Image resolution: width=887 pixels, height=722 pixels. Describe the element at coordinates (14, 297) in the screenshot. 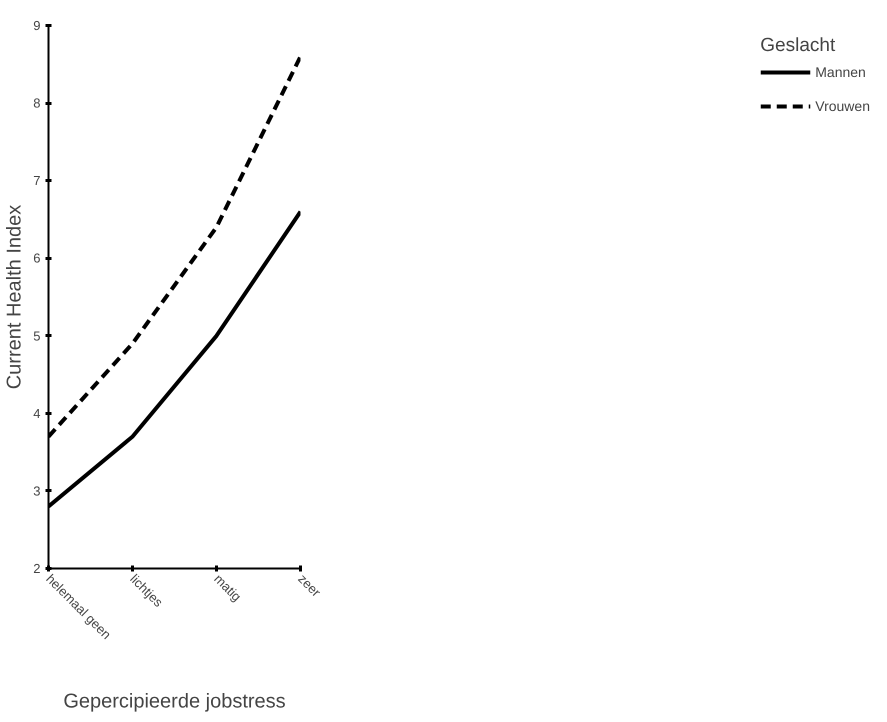

I see `y-axis-title: Current Health Index` at that location.